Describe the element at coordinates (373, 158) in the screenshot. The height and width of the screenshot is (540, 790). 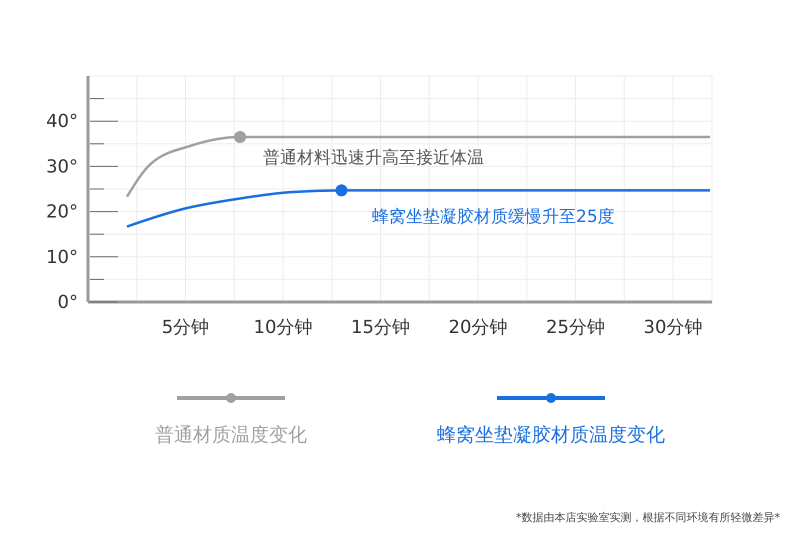
I see `annotation: 普通材料迅速升高至接近体温` at that location.